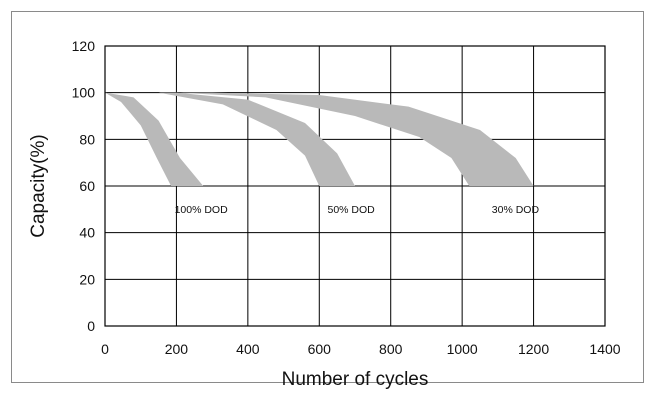 This screenshot has width=655, height=394. What do you see at coordinates (177, 349) in the screenshot?
I see `x-tick-label: 200` at bounding box center [177, 349].